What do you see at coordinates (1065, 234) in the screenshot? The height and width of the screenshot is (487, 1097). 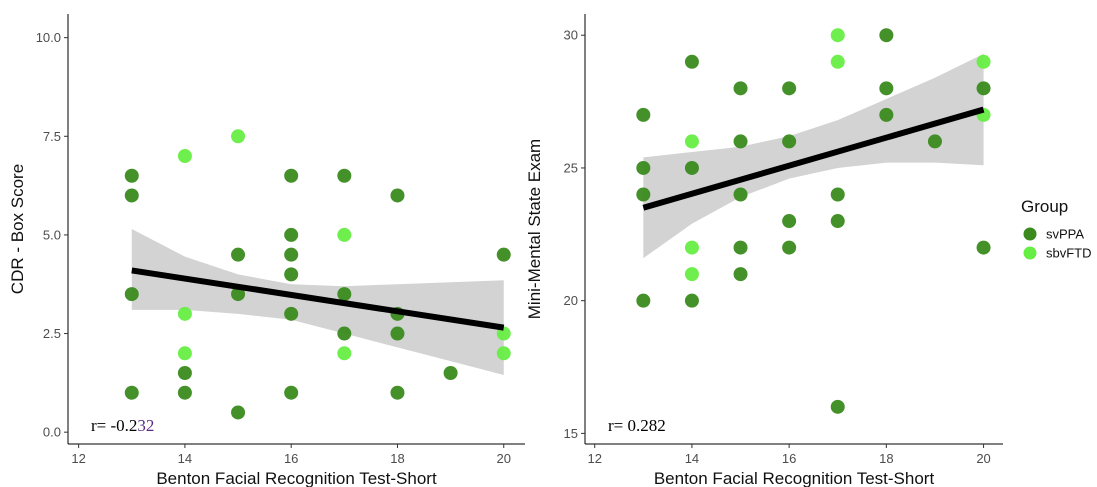 I see `legend-label-svppa: svPPA` at bounding box center [1065, 234].